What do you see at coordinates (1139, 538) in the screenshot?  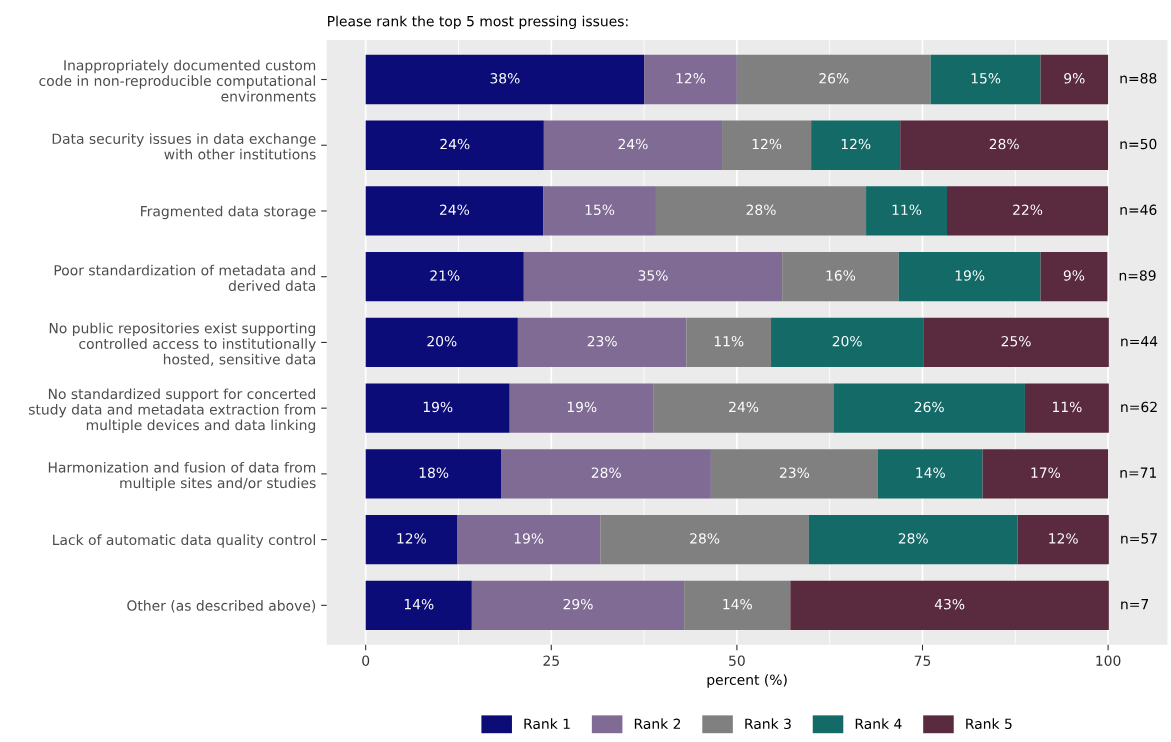 I see `annotation: n=57` at bounding box center [1139, 538].